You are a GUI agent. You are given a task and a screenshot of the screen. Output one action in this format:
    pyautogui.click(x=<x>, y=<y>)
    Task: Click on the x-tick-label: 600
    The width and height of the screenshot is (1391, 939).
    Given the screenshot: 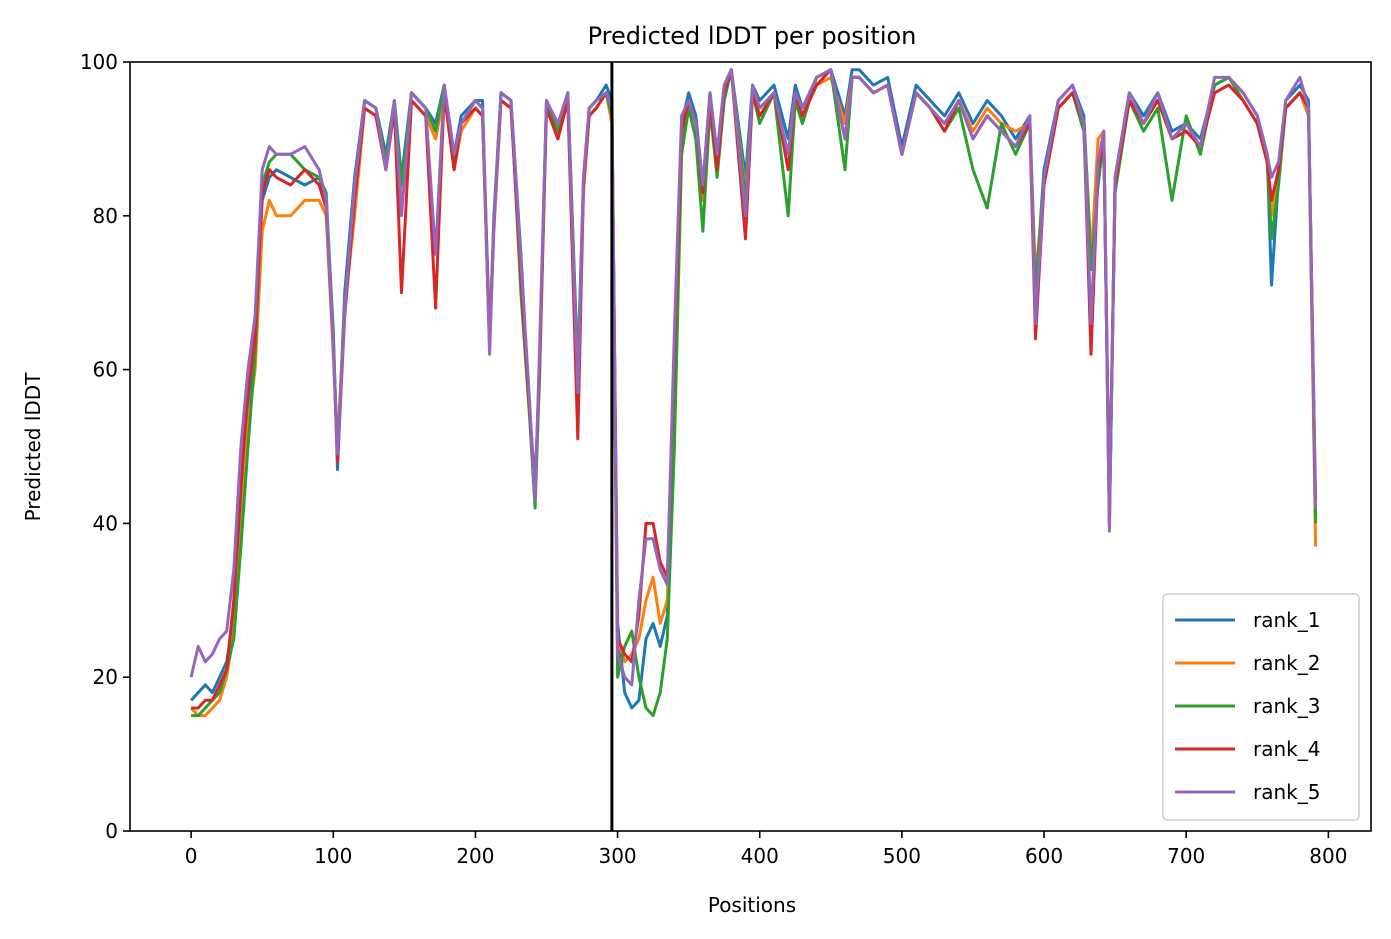 What is the action you would take?
    pyautogui.click(x=1044, y=856)
    